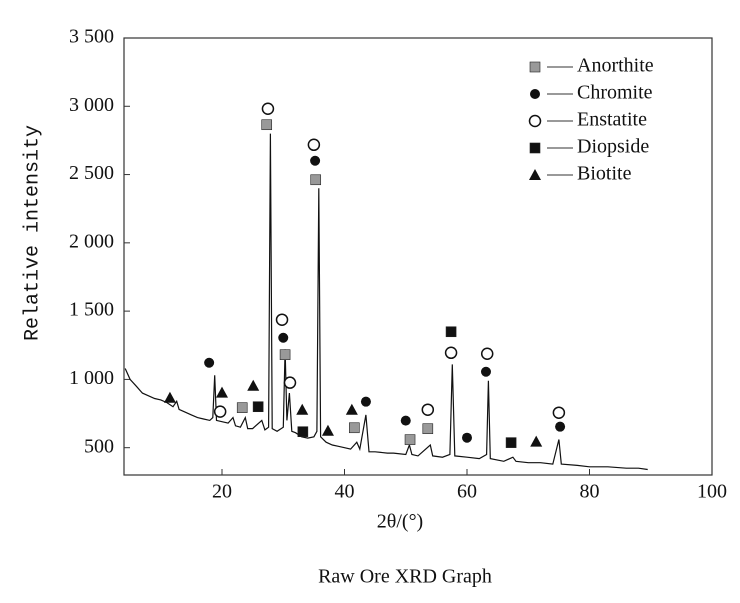  What do you see at coordinates (612, 120) in the screenshot?
I see `legend-label: Enstatite` at bounding box center [612, 120].